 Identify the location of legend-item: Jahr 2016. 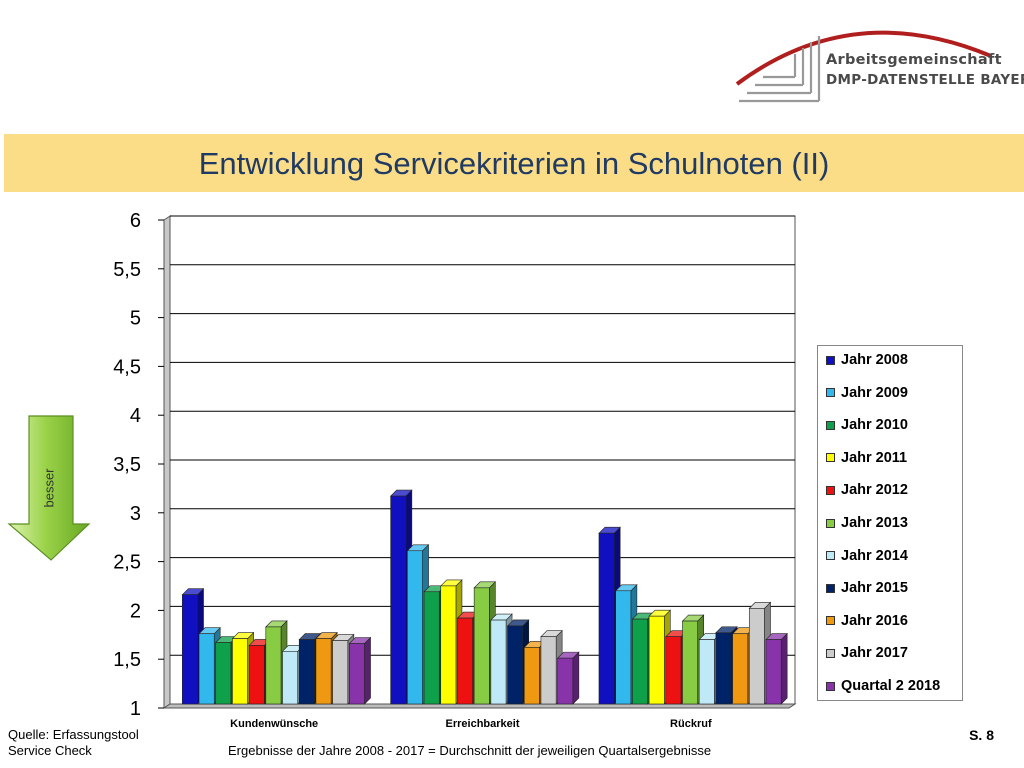
(867, 621).